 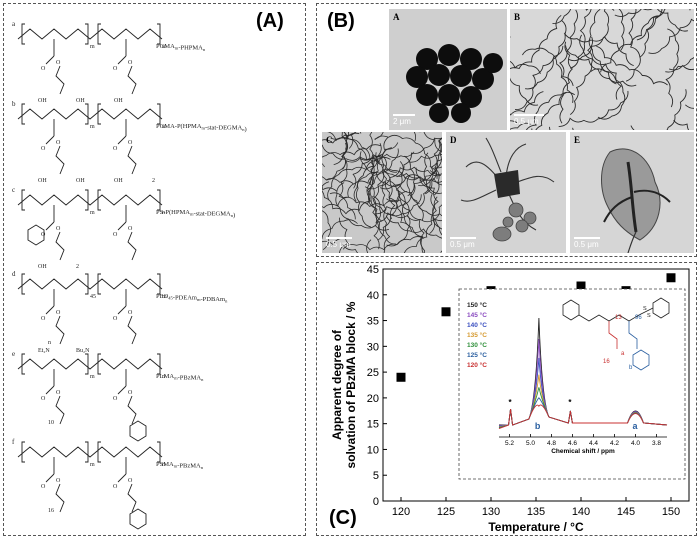 I want to click on y-tick-label: 35, so click(x=373, y=322).